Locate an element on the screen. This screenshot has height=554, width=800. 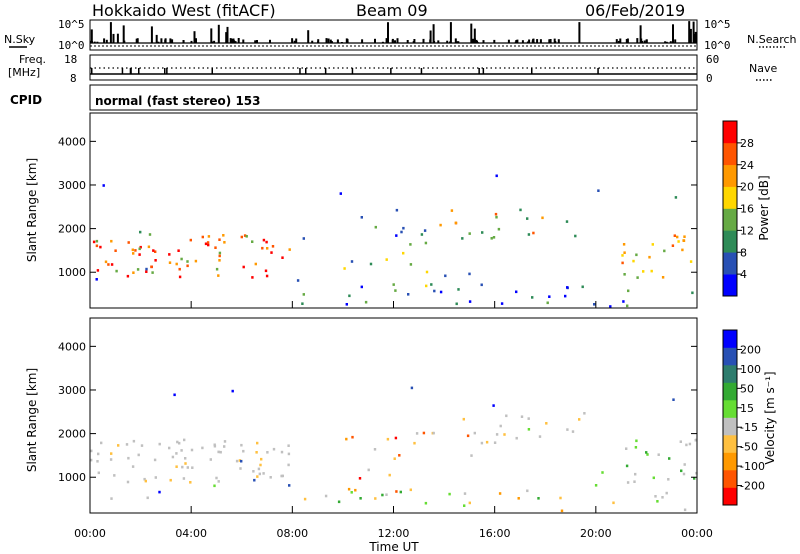
colorbar-tick-label: 100 is located at coordinates (750, 369).